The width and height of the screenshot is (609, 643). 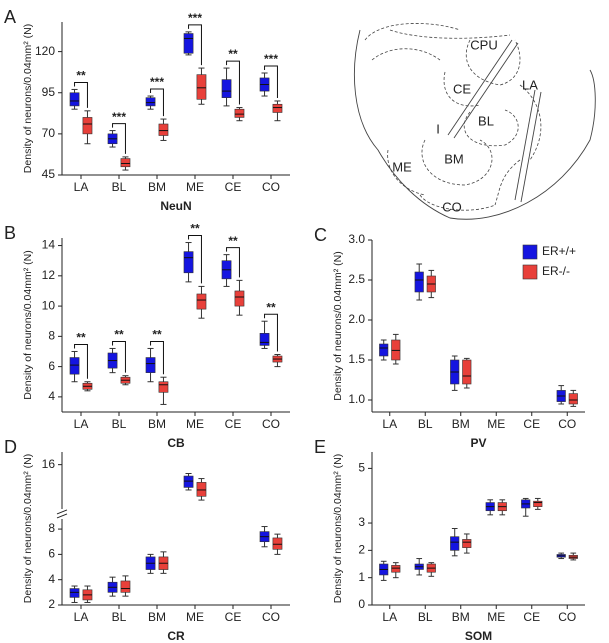 What do you see at coordinates (361, 522) in the screenshot?
I see `y-tick-label: 3` at bounding box center [361, 522].